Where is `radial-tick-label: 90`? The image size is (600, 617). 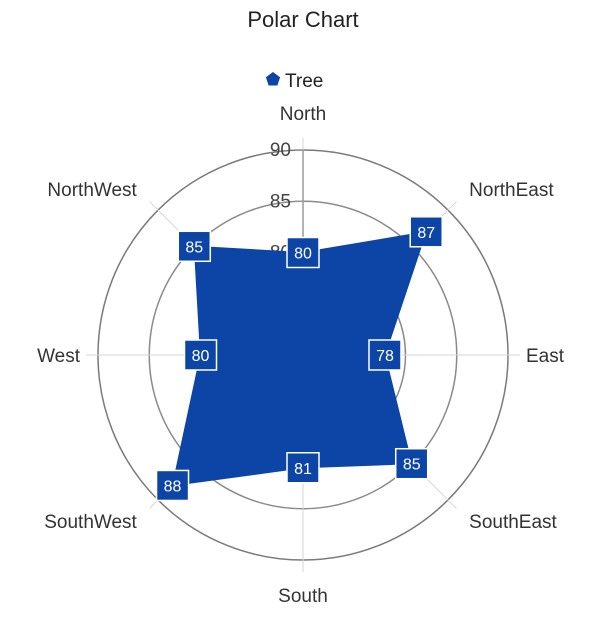
radial-tick-label: 90 is located at coordinates (280, 150).